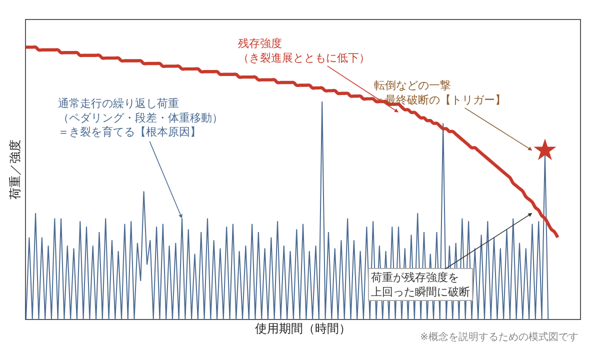 Image resolution: width=590 pixels, height=346 pixels. I want to click on x-axis-title: 使用期間（時間）, so click(303, 328).